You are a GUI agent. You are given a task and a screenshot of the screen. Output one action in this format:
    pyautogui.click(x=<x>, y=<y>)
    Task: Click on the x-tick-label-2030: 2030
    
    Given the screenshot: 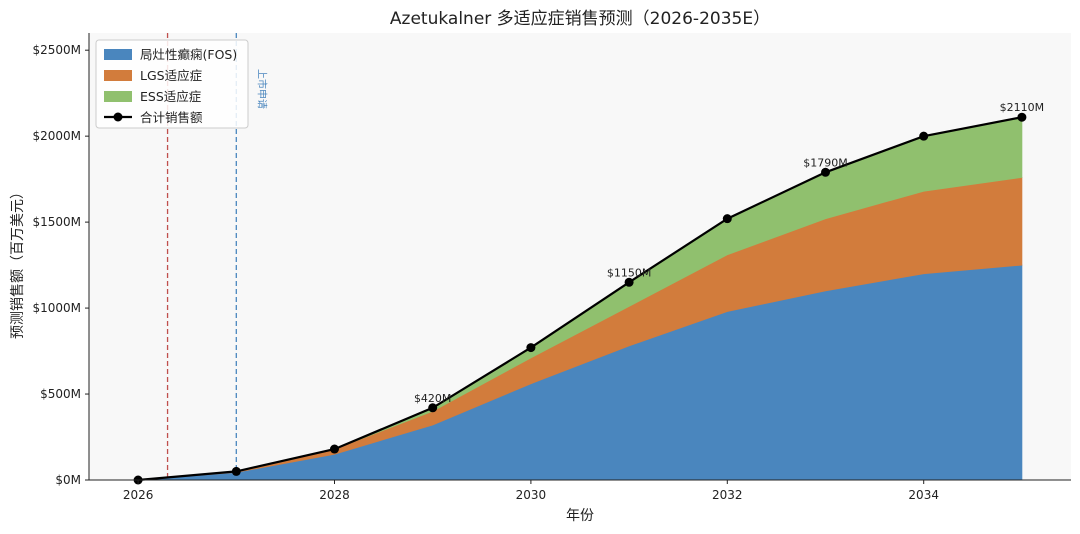 What is the action you would take?
    pyautogui.click(x=531, y=495)
    